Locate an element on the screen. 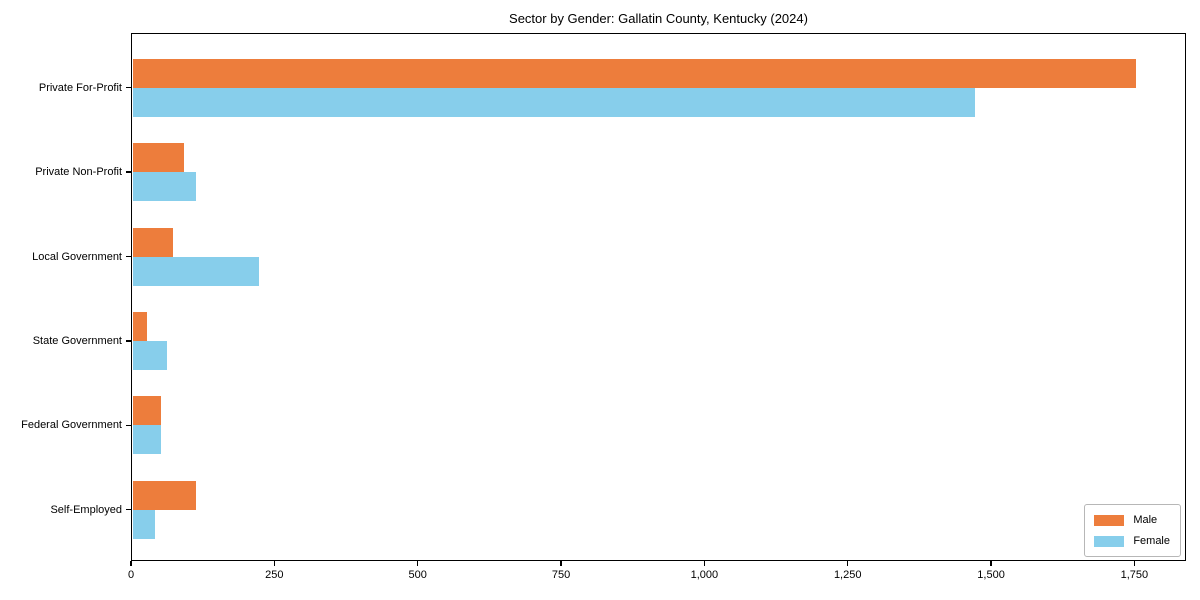 The width and height of the screenshot is (1200, 600). x-tick-label: 0 is located at coordinates (131, 575).